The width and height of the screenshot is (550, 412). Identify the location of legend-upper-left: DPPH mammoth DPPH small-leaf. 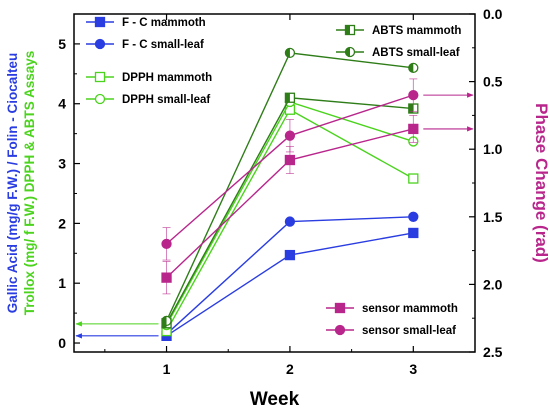
(149, 88).